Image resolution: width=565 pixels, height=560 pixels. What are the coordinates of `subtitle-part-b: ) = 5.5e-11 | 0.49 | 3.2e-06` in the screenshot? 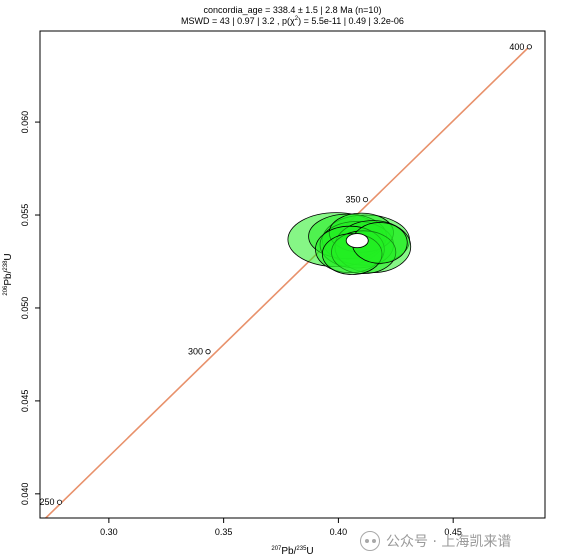 It's located at (351, 21).